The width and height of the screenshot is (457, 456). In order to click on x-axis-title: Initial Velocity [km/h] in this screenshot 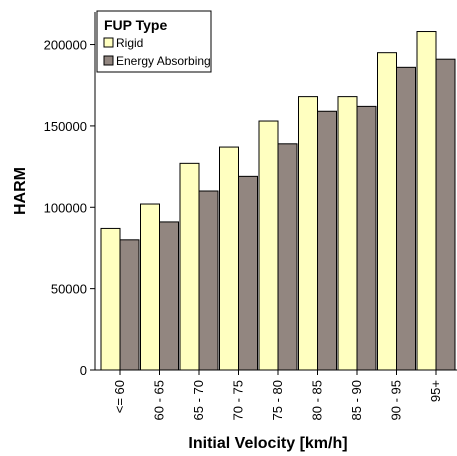, I will do `click(267, 443)`.